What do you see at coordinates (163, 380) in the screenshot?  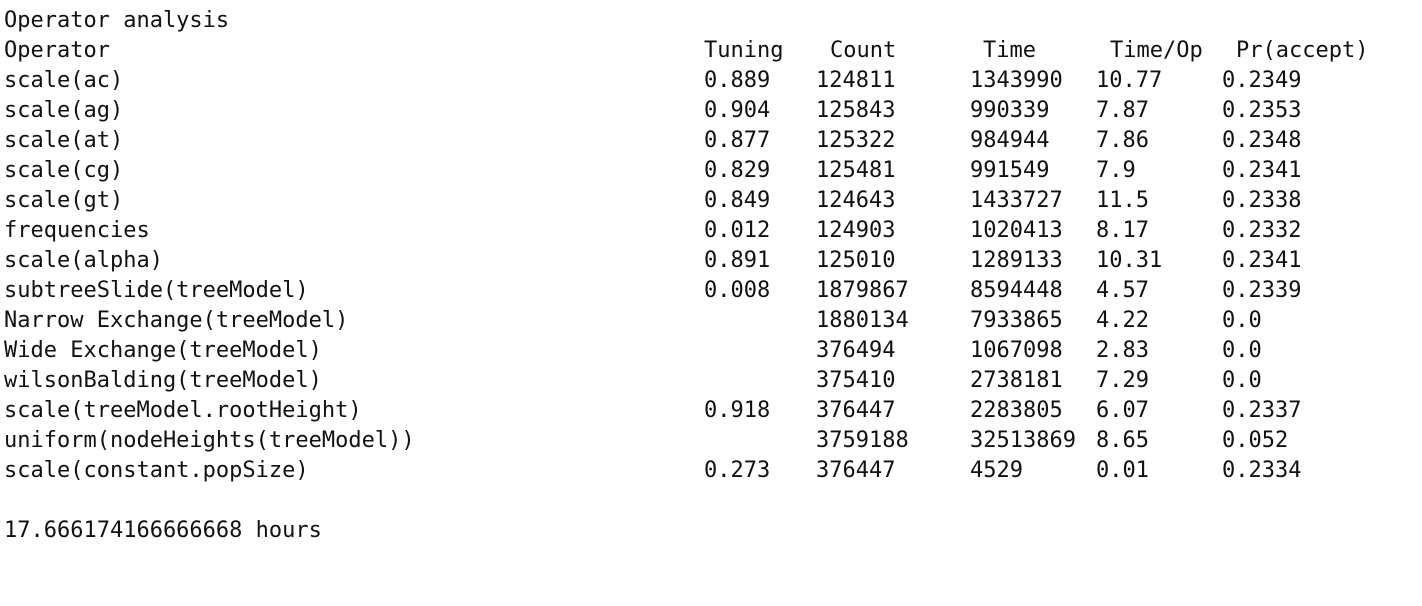 I see `cell-operator: wilsonBalding(treeModel)` at bounding box center [163, 380].